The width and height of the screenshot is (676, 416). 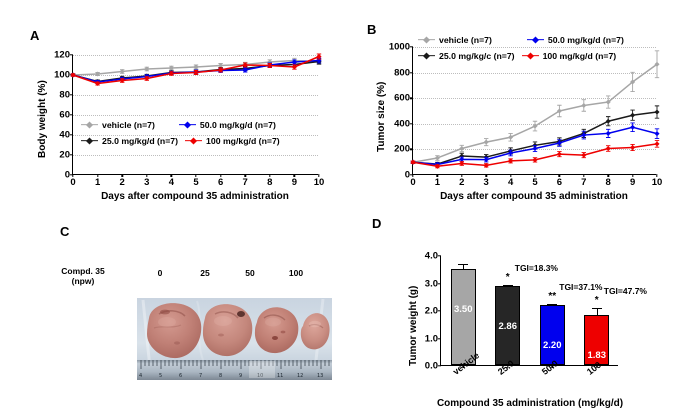 What do you see at coordinates (552, 334) in the screenshot?
I see `bar-50.0: 2.20` at bounding box center [552, 334].